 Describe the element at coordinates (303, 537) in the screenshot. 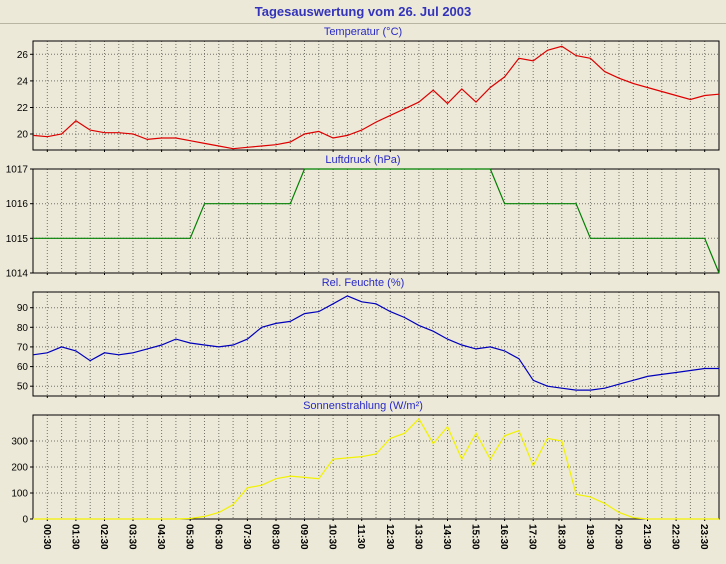

I see `x-tick-label: 09:30` at that location.